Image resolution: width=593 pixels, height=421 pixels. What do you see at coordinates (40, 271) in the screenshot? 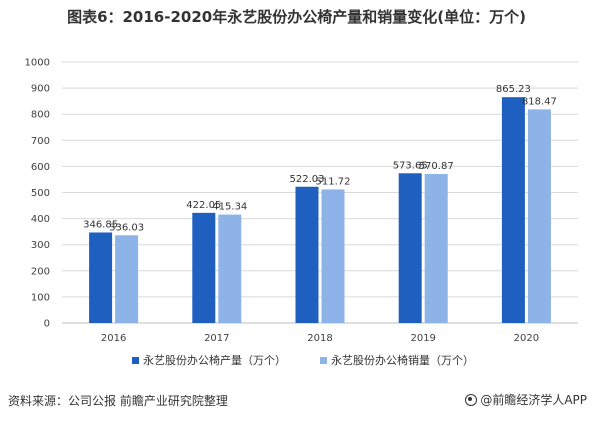
I see `y-tick-label: 200` at bounding box center [40, 271].